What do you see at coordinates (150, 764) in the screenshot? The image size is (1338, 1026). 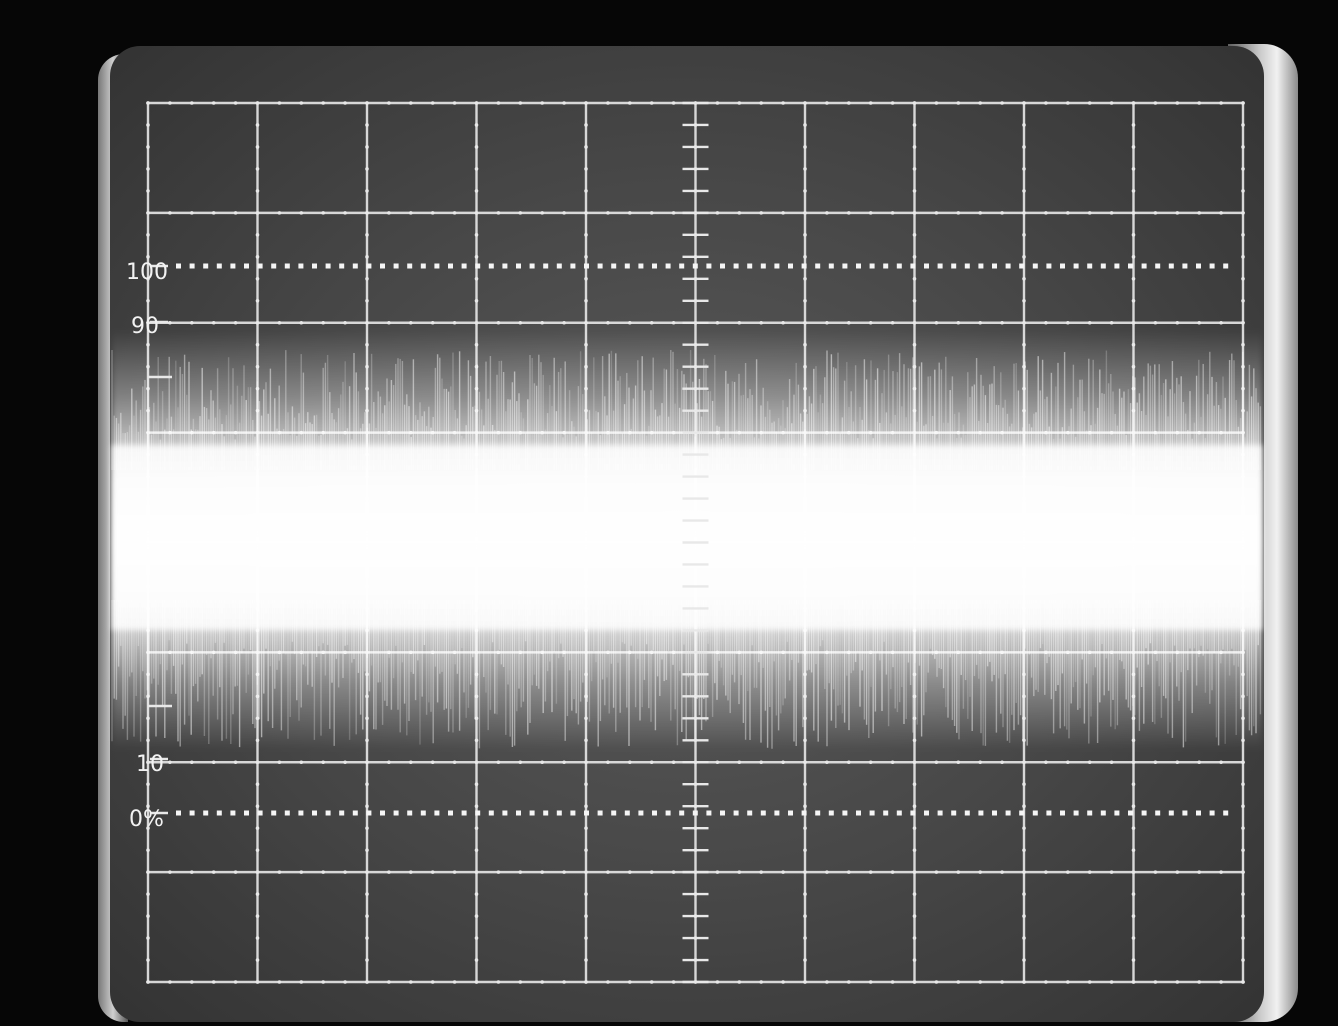 I see `scale-label-10: 10` at bounding box center [150, 764].